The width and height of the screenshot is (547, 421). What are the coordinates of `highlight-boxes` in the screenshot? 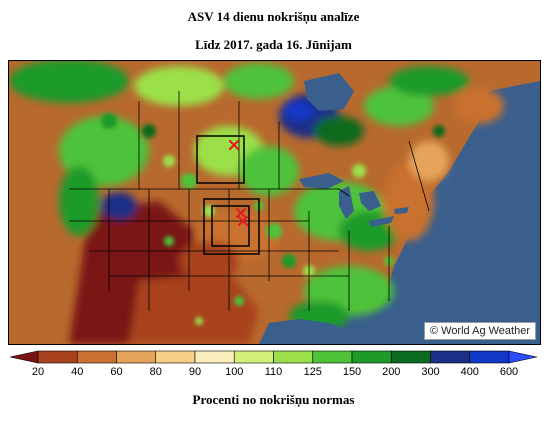 It's located at (228, 195).